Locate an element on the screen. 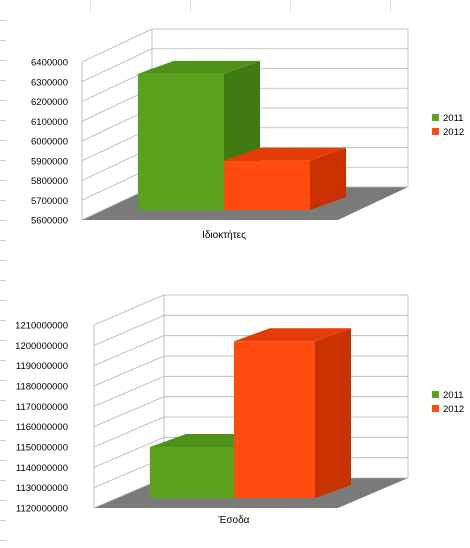 The height and width of the screenshot is (548, 470). y-tick-label: 5900000 is located at coordinates (49, 161).